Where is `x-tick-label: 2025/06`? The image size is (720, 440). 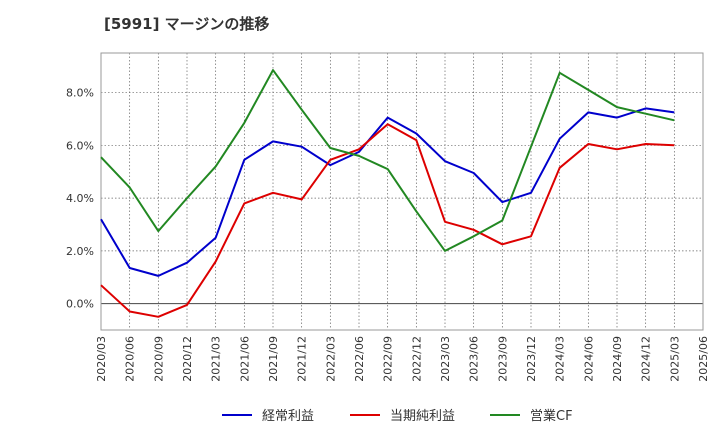
x-tick-label: 2025/06 is located at coordinates (703, 359).